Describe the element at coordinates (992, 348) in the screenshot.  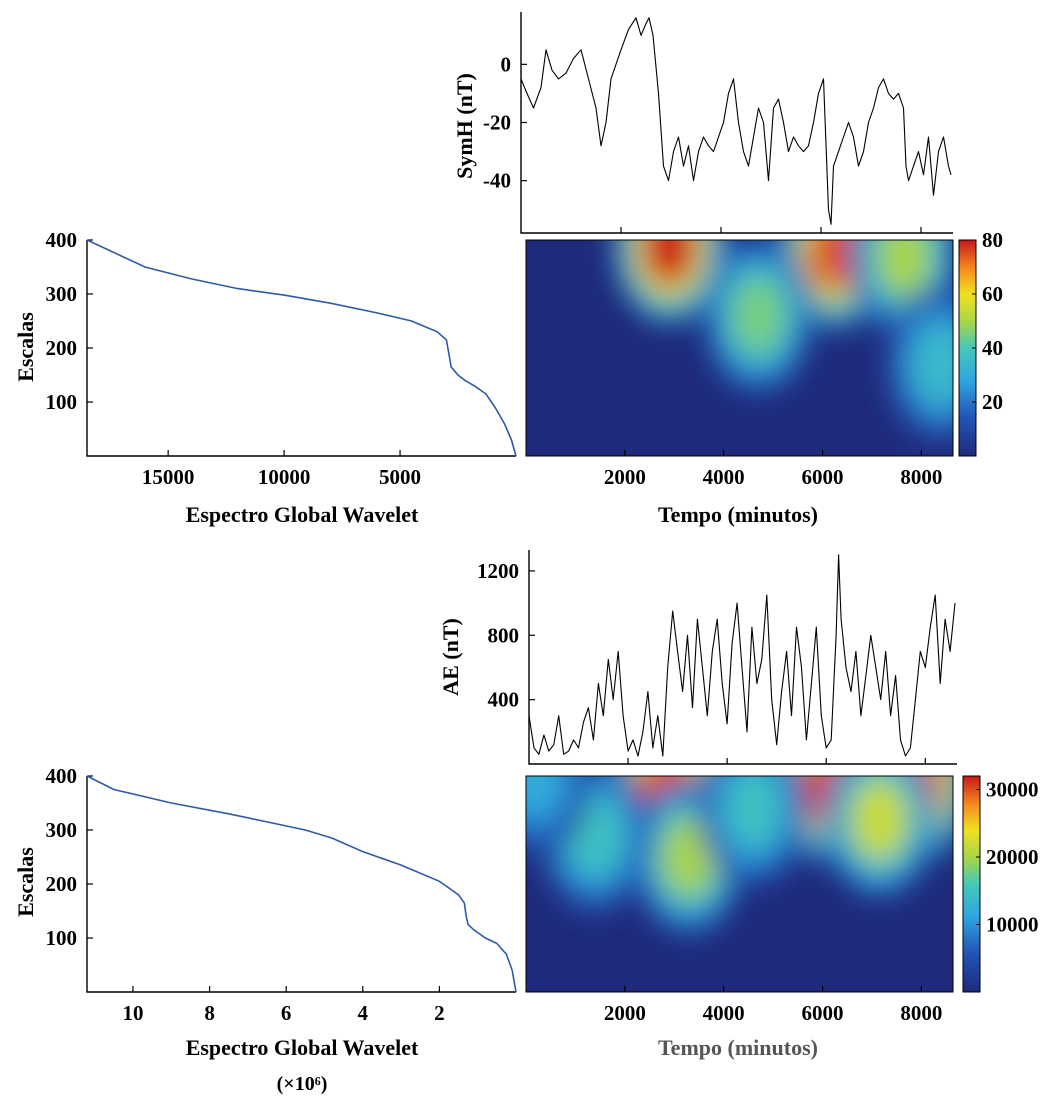
I see `symh-wavelet-colorbar-tick-label: 40` at that location.